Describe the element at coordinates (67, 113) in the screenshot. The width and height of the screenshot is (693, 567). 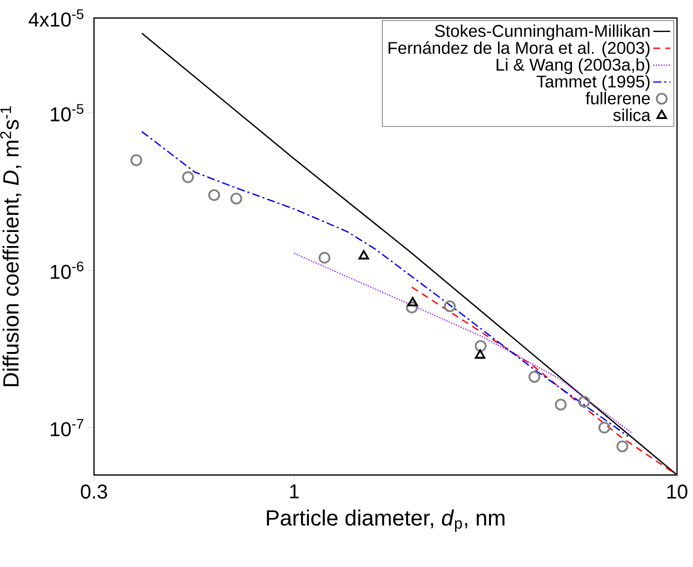
I see `y-tick-label: 10$^{-5}$` at that location.